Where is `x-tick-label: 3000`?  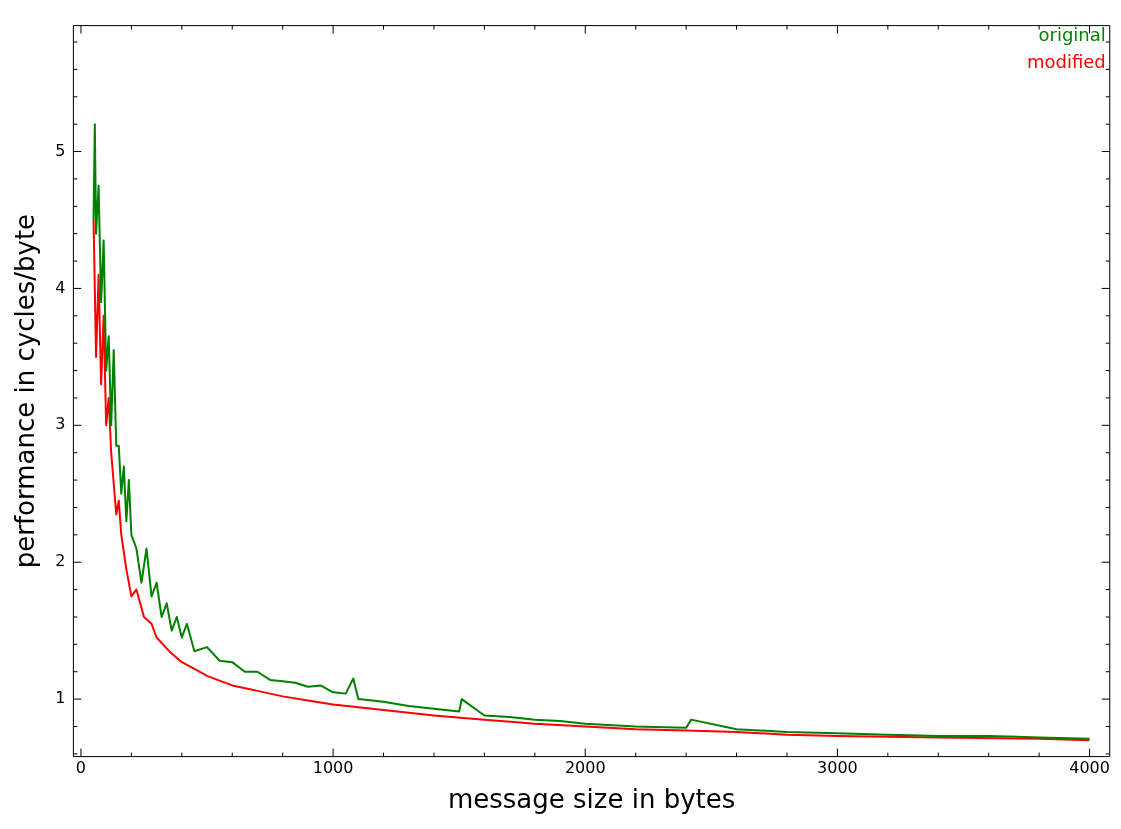
x-tick-label: 3000 is located at coordinates (837, 768).